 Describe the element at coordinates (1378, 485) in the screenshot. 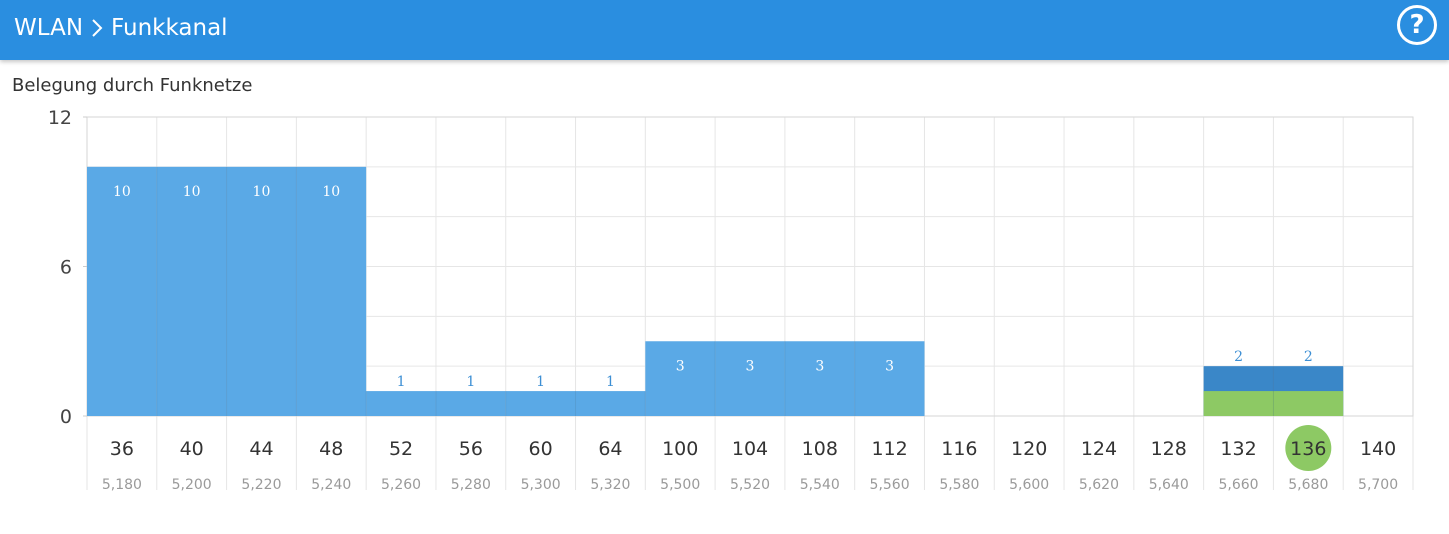

I see `frequency-label: 5,700` at that location.